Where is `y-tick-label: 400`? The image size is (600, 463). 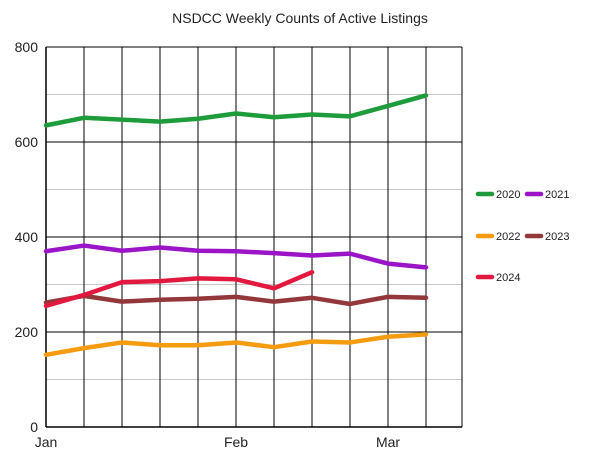
y-tick-label: 400 is located at coordinates (27, 237).